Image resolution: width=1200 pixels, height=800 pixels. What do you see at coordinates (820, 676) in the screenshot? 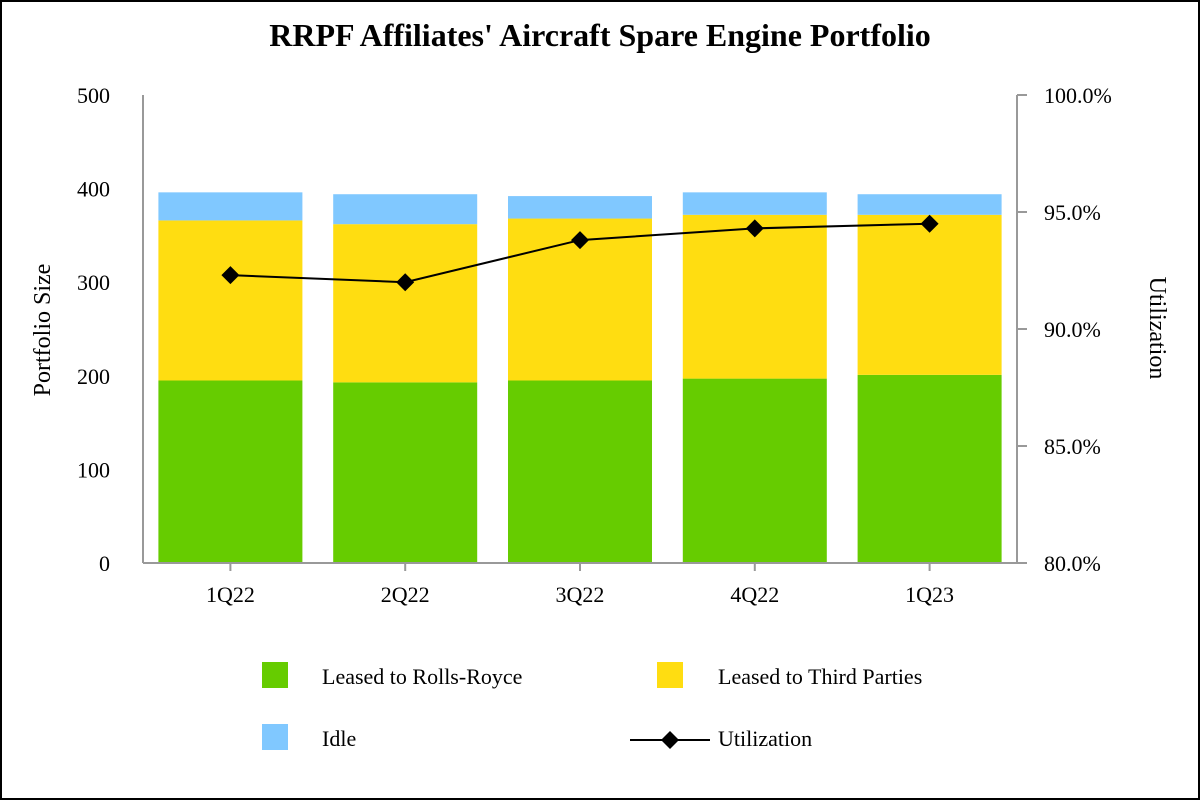
I see `legend-label-leased-third-parties: Leased to Third Parties` at bounding box center [820, 676].